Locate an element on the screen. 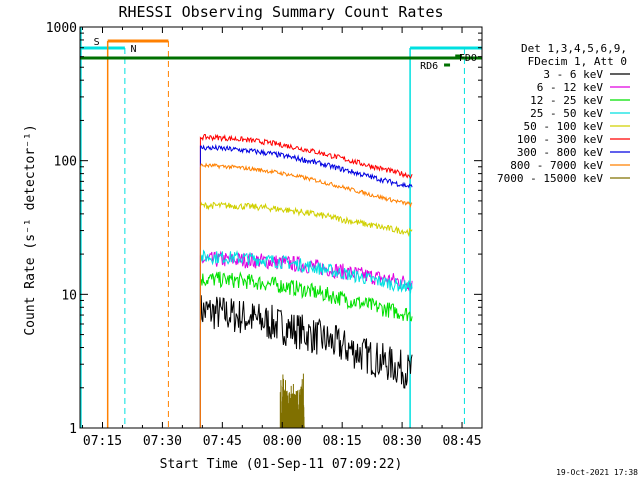 This screenshot has width=640, height=484. chart-title: RHESSI Observing Summary Count Rates is located at coordinates (280, 12).